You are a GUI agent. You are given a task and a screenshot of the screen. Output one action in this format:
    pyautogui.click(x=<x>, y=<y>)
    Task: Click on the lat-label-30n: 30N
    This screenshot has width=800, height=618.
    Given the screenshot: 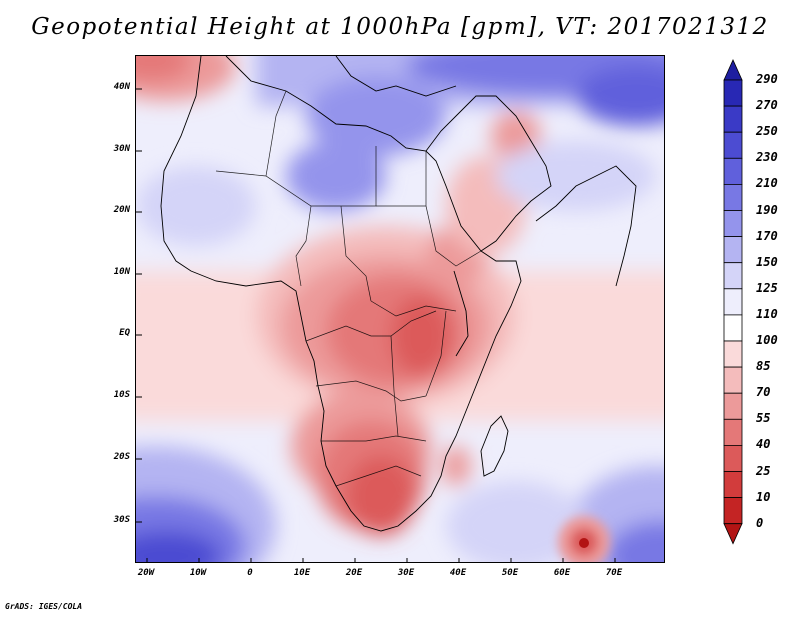 What is the action you would take?
    pyautogui.click(x=121, y=149)
    